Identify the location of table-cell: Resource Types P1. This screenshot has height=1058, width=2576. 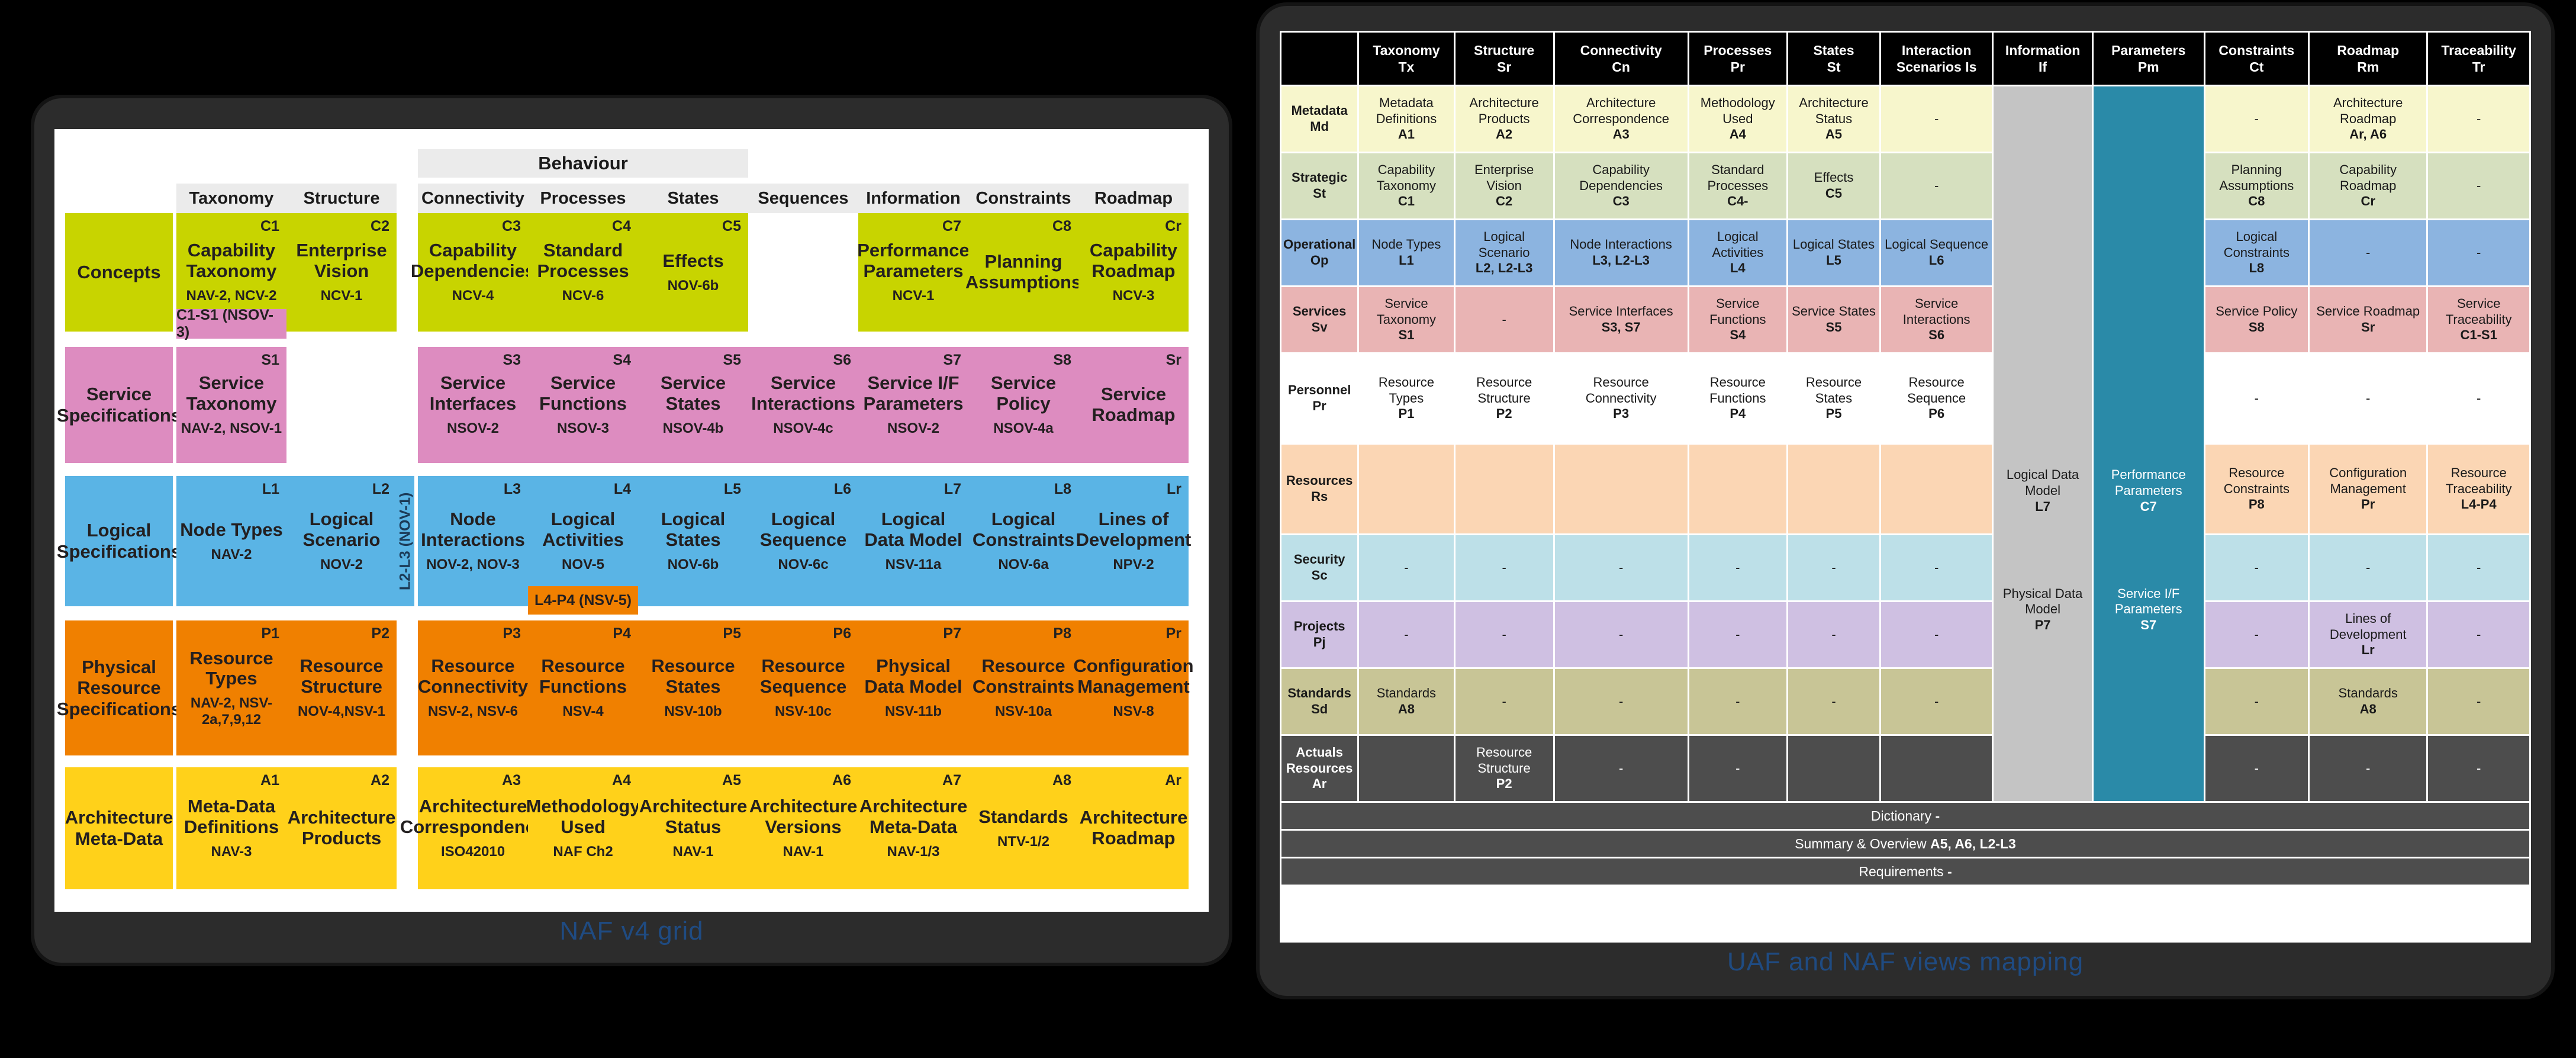
(1406, 398).